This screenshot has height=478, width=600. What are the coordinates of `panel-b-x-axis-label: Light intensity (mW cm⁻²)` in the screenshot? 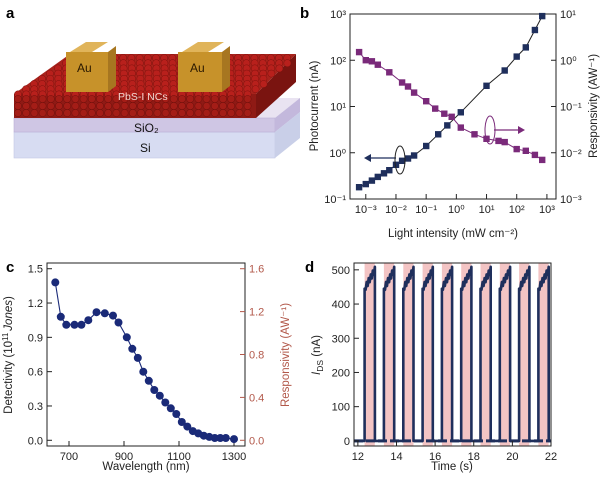 It's located at (453, 234).